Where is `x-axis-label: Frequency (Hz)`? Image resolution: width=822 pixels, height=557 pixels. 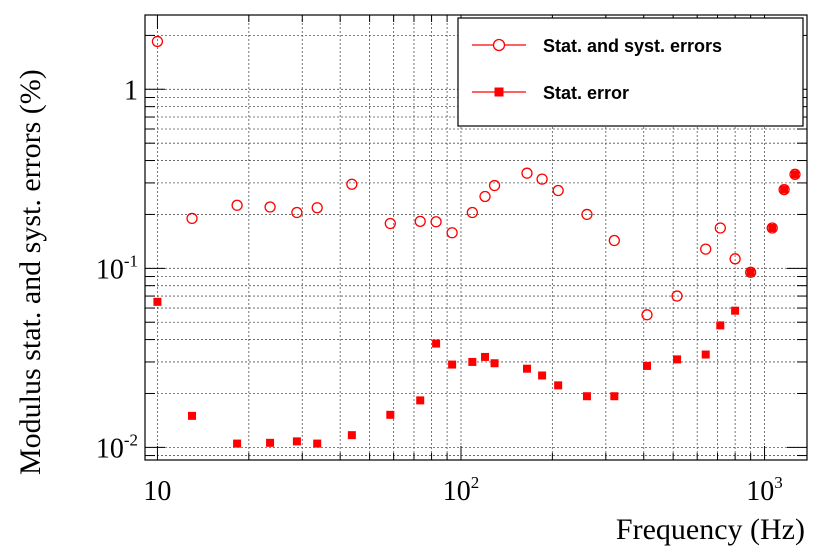 x-axis-label: Frequency (Hz) is located at coordinates (710, 529).